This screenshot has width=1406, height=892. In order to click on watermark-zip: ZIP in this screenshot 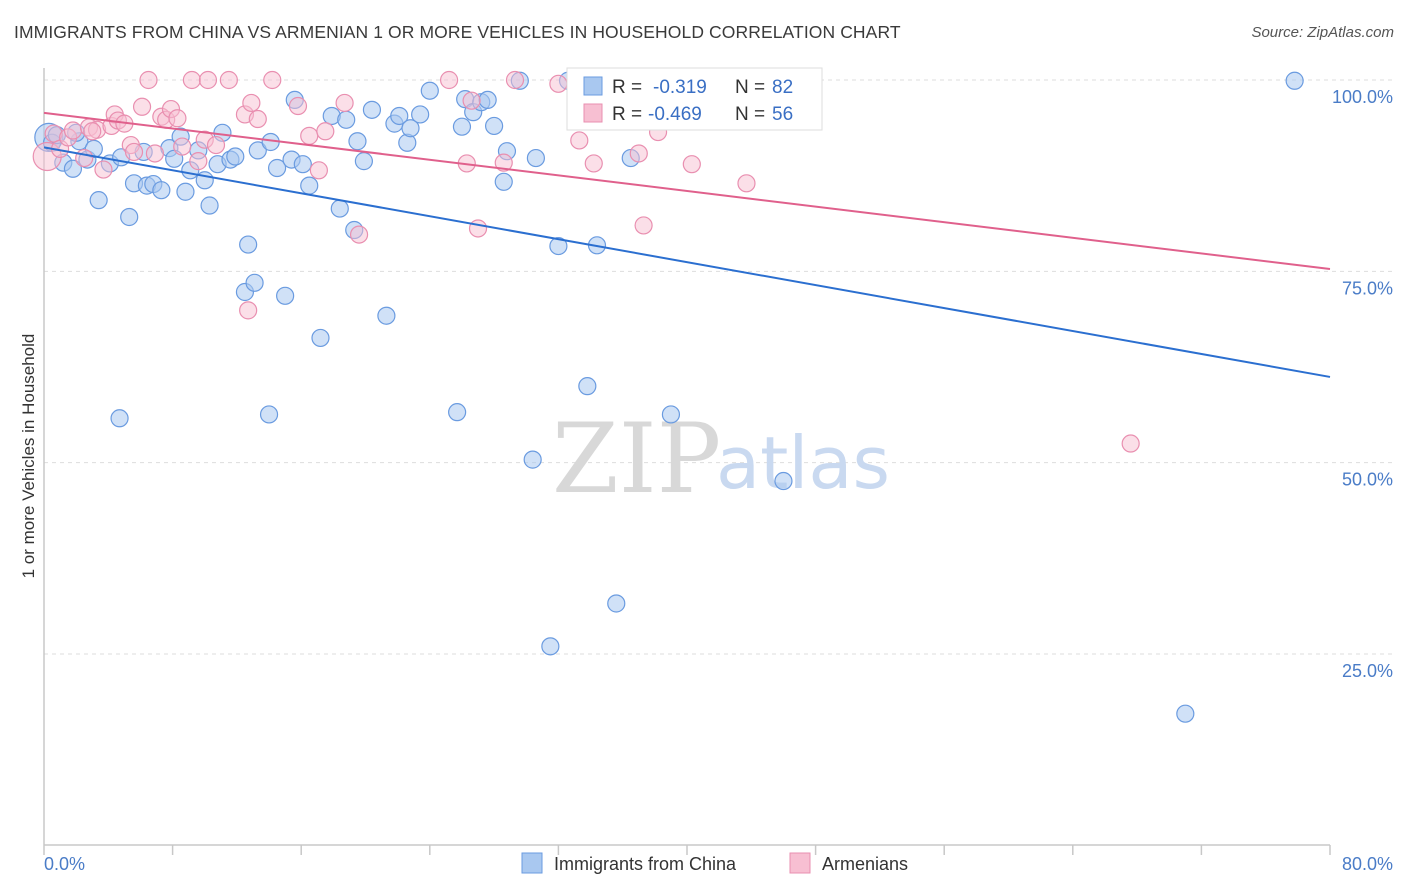, I will do `click(636, 459)`.